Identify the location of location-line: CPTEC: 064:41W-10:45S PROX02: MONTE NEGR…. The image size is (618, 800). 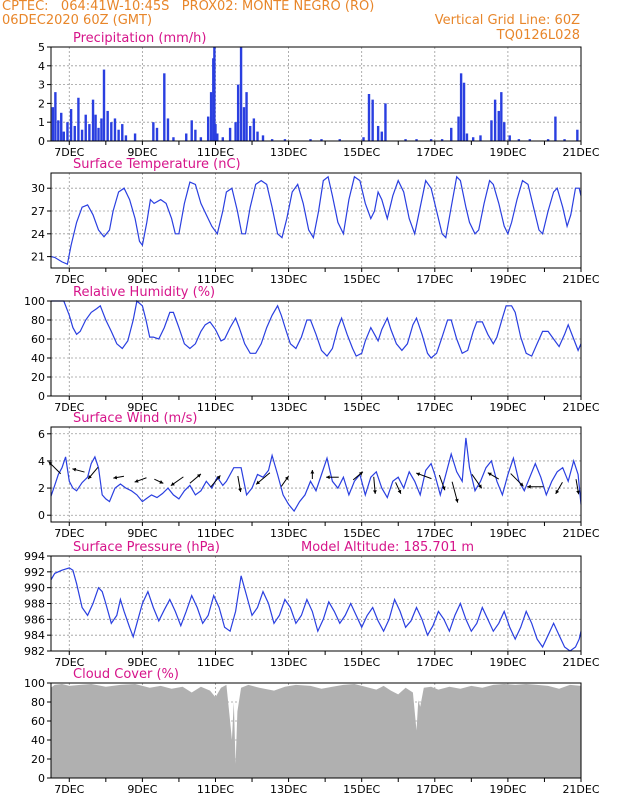
(188, 7).